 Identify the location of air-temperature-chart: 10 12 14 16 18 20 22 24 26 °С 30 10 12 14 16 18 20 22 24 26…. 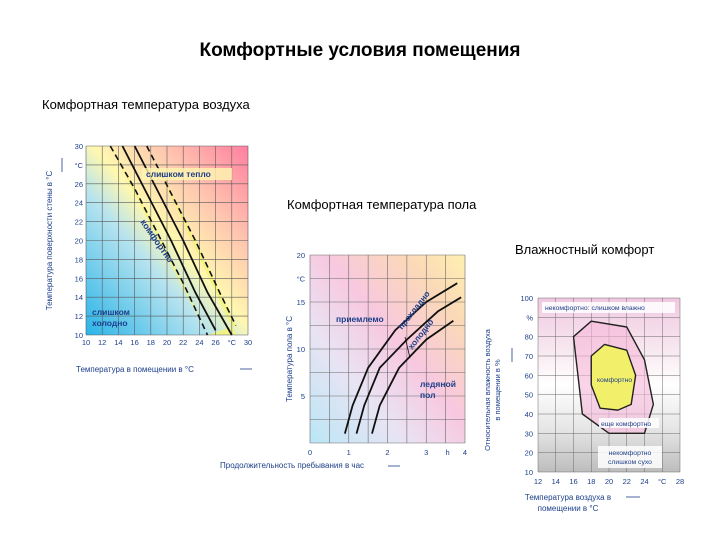
(148, 258).